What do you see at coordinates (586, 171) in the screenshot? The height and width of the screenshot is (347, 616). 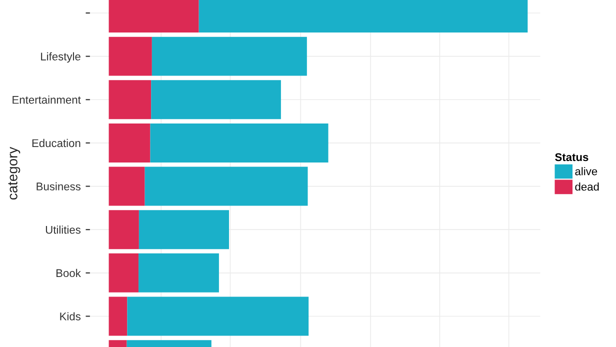 I see `legend-label: alive` at bounding box center [586, 171].